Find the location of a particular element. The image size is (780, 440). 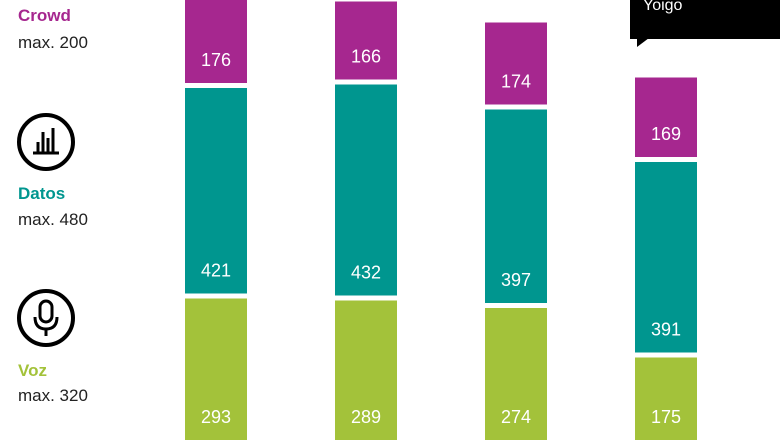

microphone-icon is located at coordinates (46, 318).